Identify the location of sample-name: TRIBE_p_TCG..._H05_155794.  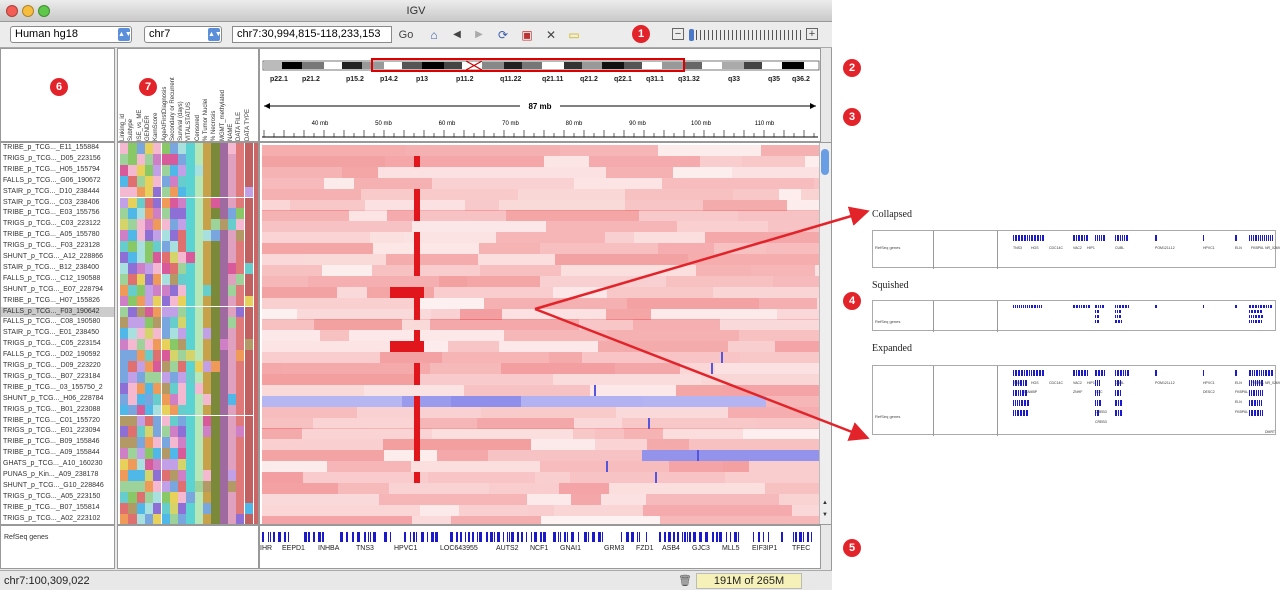
(51, 169).